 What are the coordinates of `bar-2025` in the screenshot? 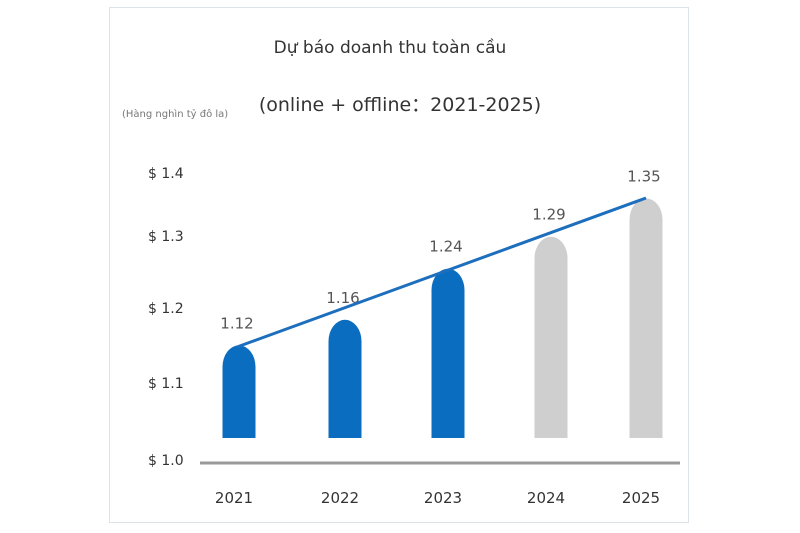 It's located at (646, 318).